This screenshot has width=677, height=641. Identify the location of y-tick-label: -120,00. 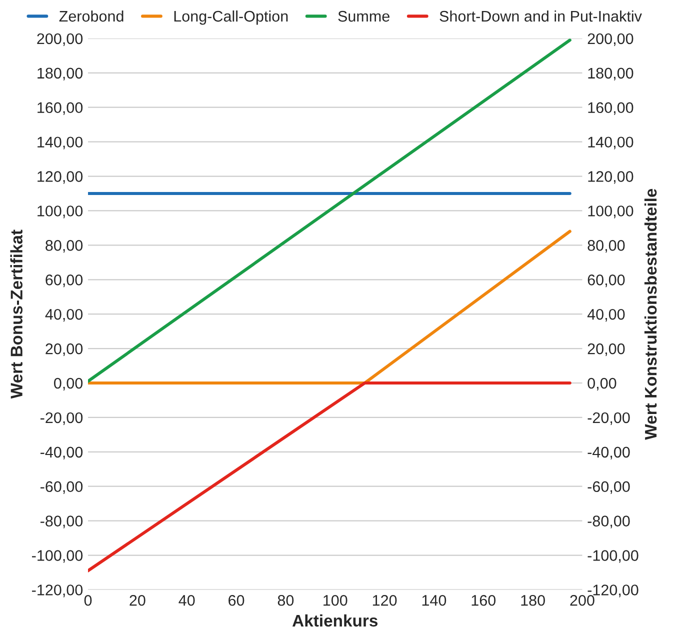
(57, 591).